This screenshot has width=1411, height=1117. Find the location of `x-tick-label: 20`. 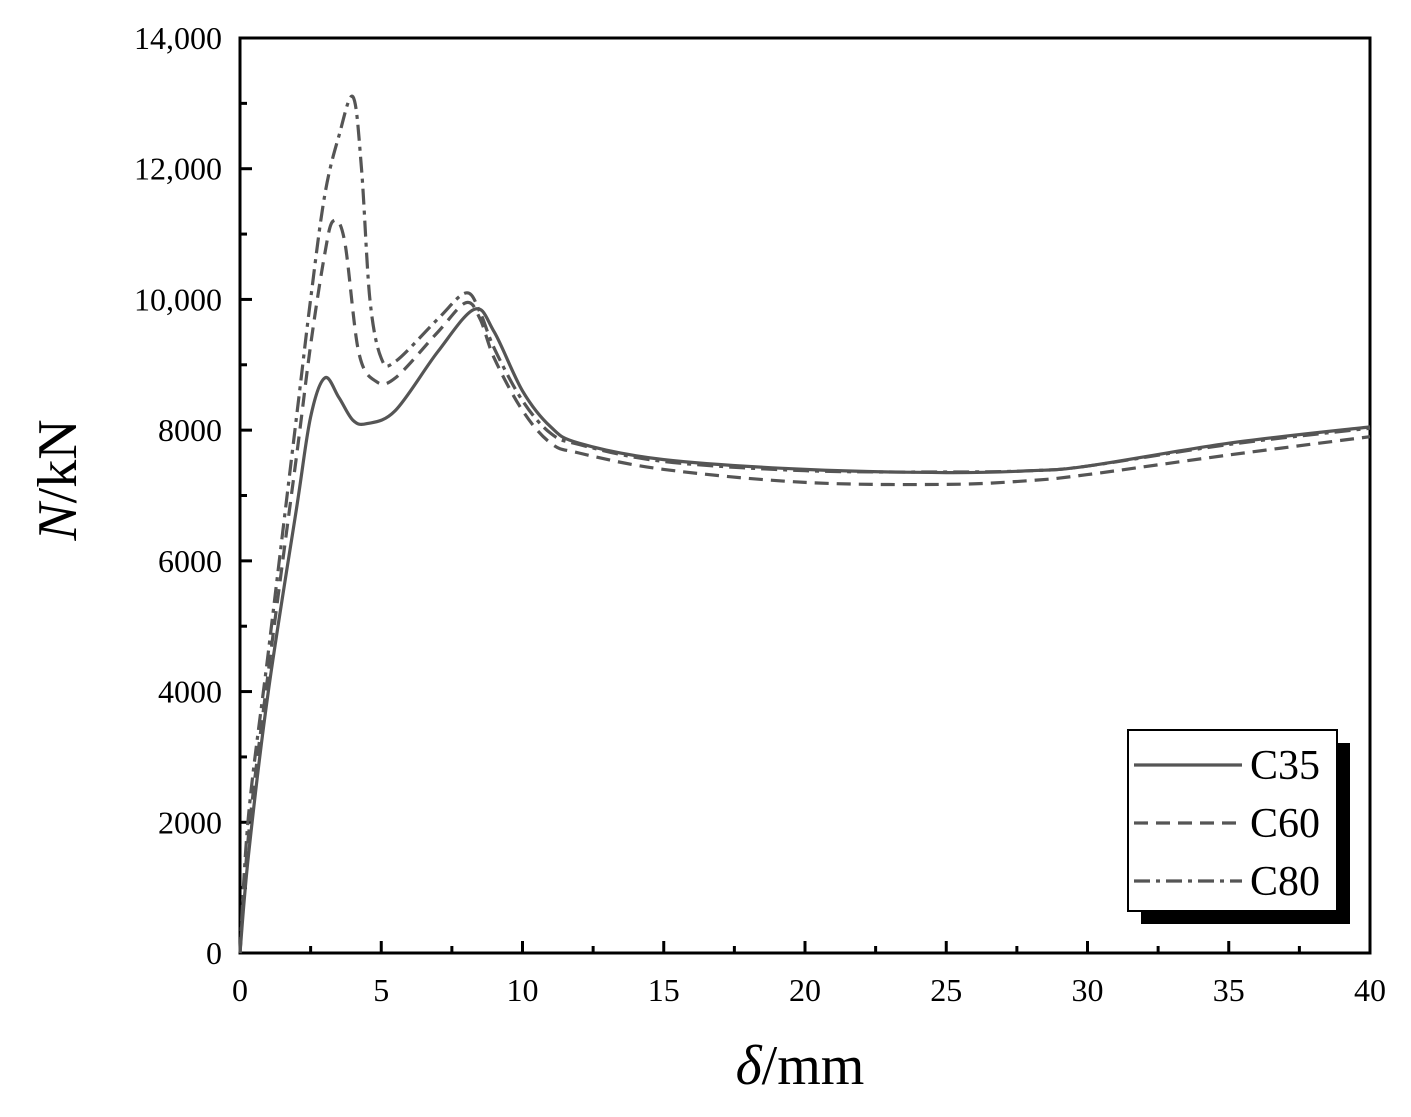

x-tick-label: 20 is located at coordinates (805, 990).